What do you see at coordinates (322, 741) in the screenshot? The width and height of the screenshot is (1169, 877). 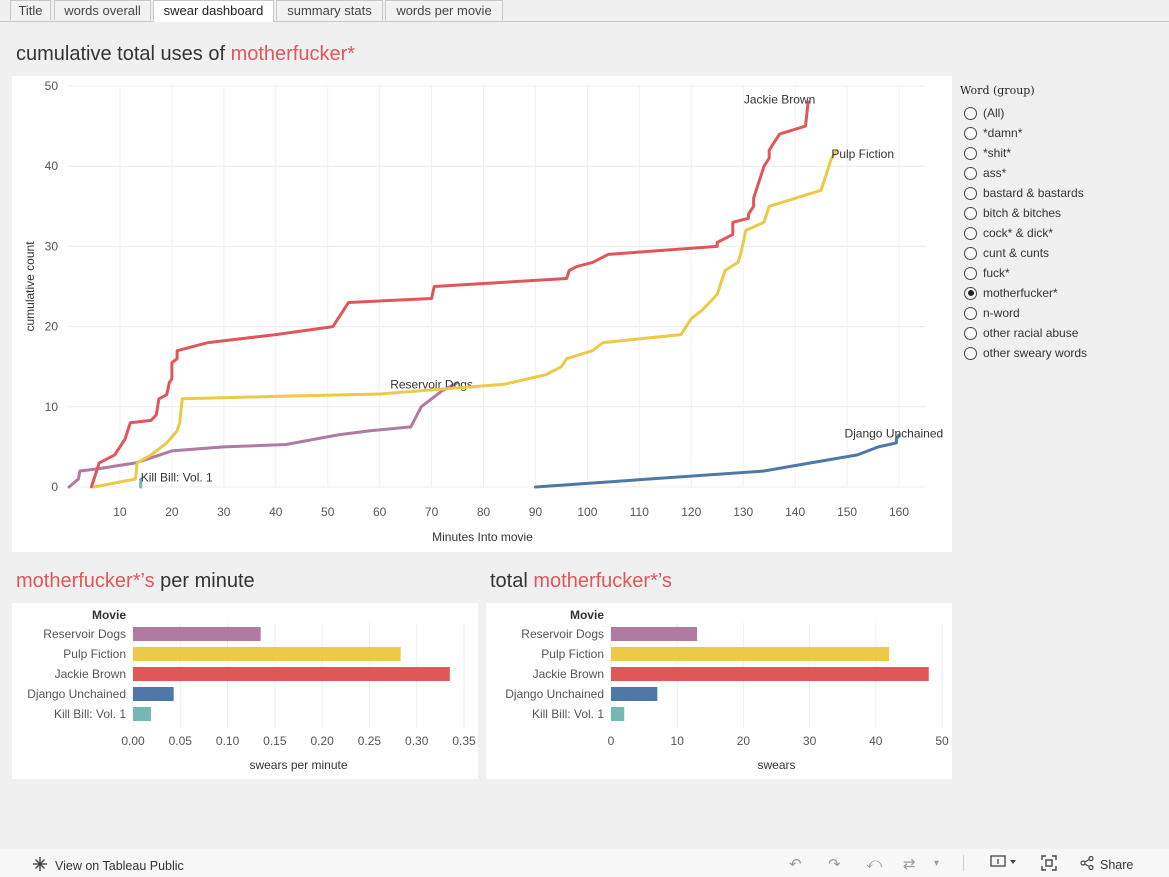 I see `x-tick-label: 0.20` at bounding box center [322, 741].